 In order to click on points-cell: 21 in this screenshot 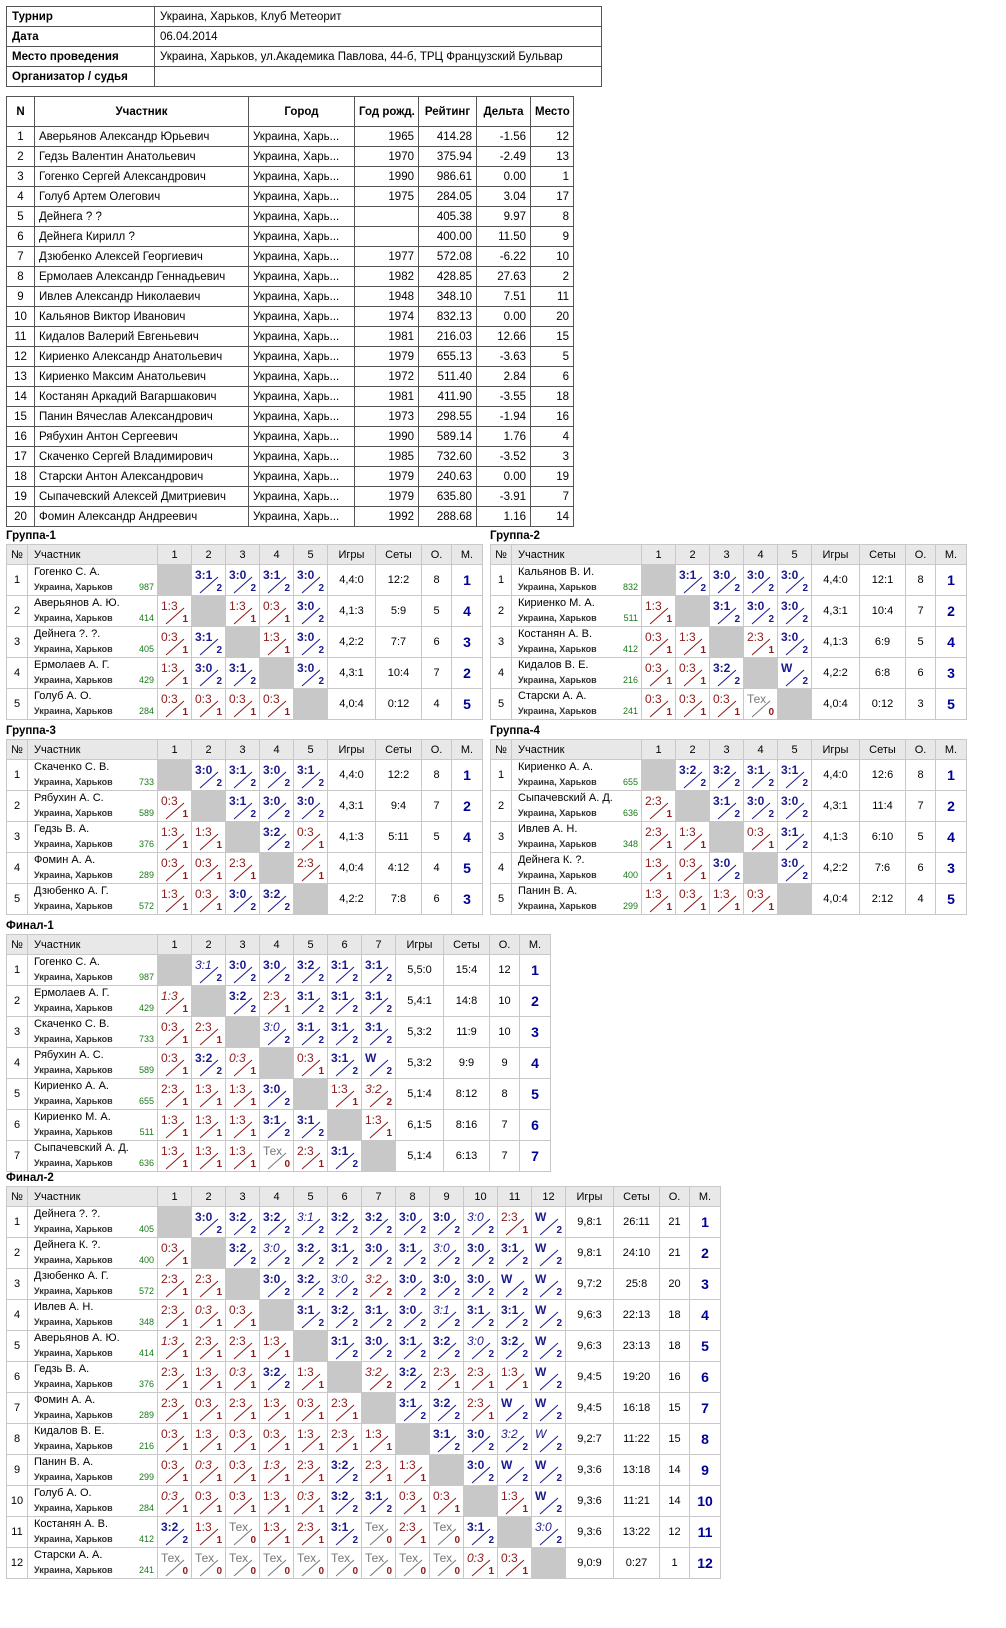, I will do `click(674, 1253)`.